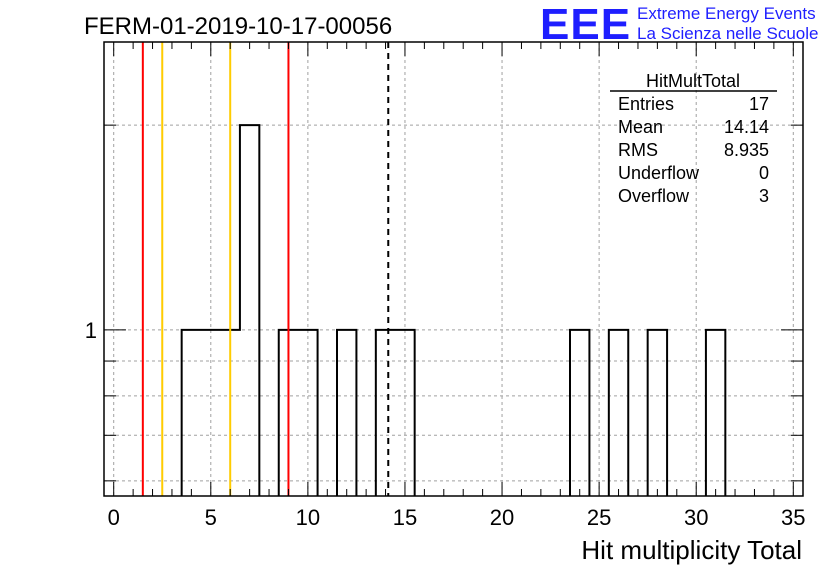  Describe the element at coordinates (308, 517) in the screenshot. I see `x-tick-label: 10` at that location.